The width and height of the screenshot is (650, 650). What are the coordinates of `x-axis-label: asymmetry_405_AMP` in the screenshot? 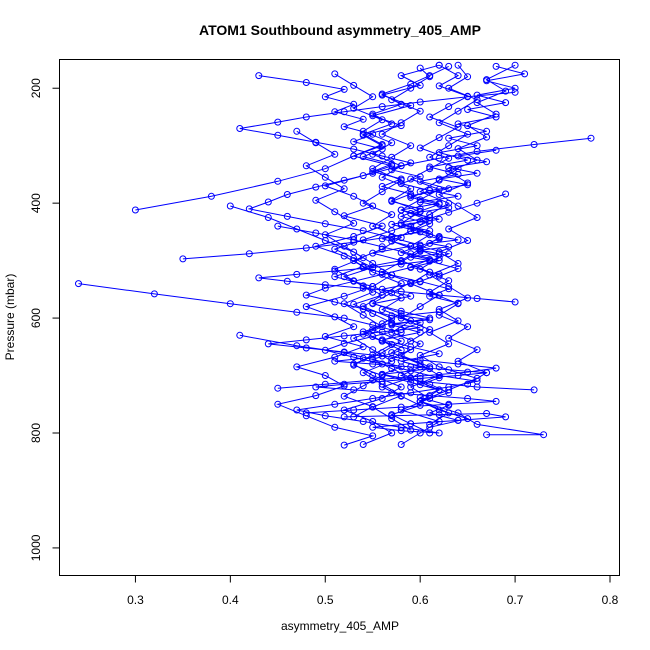 It's located at (340, 626).